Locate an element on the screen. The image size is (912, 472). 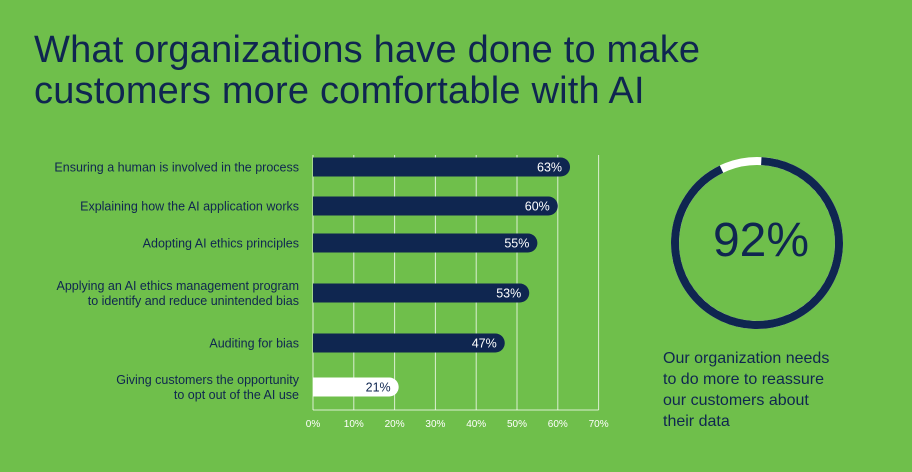
donut-value: 92% is located at coordinates (761, 240).